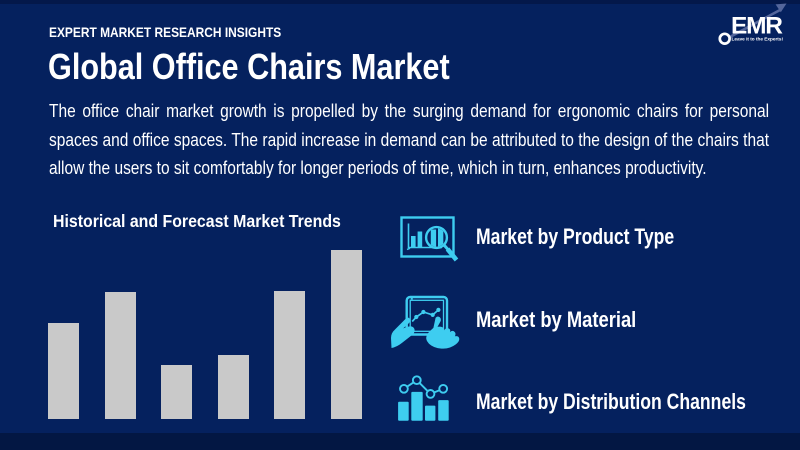 The height and width of the screenshot is (450, 800). I want to click on svg-text: Leave it to the Experts!, so click(758, 38).